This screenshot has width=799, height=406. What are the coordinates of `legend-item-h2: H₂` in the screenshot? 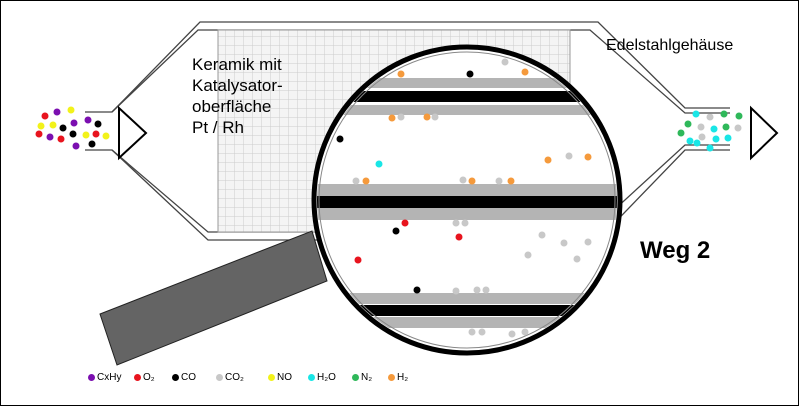 It's located at (398, 377).